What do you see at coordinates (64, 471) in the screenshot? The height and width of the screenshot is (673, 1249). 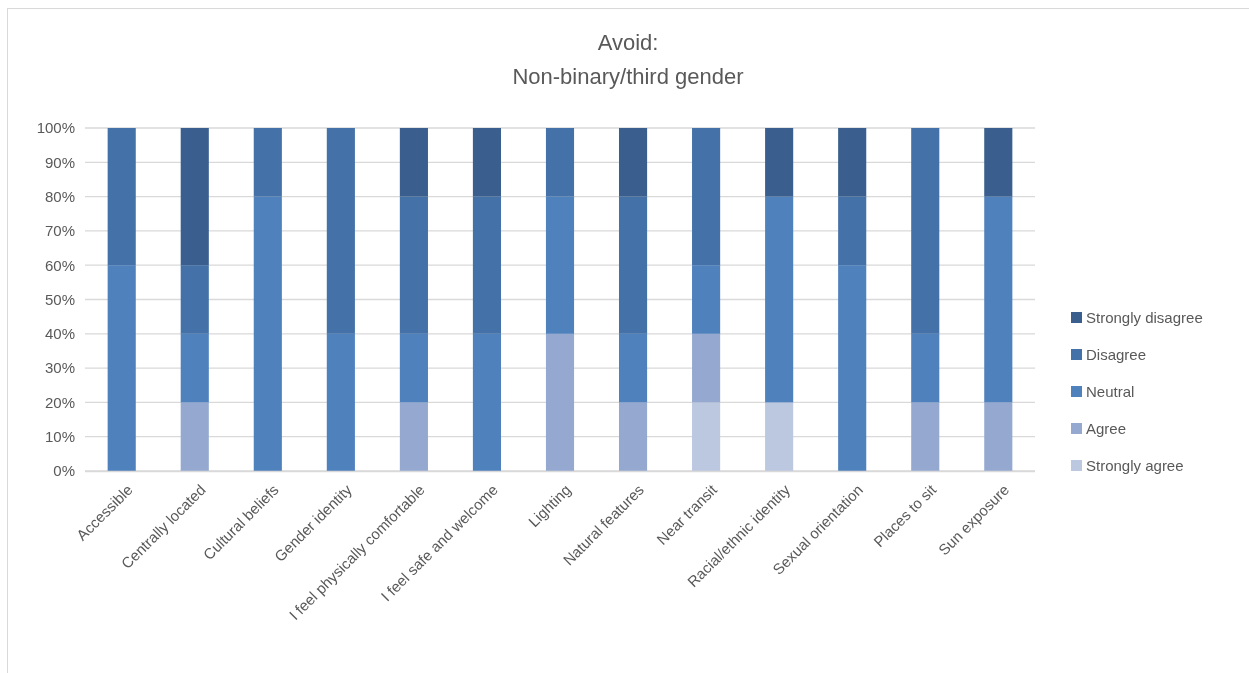 I see `y-tick-label: 0%` at bounding box center [64, 471].